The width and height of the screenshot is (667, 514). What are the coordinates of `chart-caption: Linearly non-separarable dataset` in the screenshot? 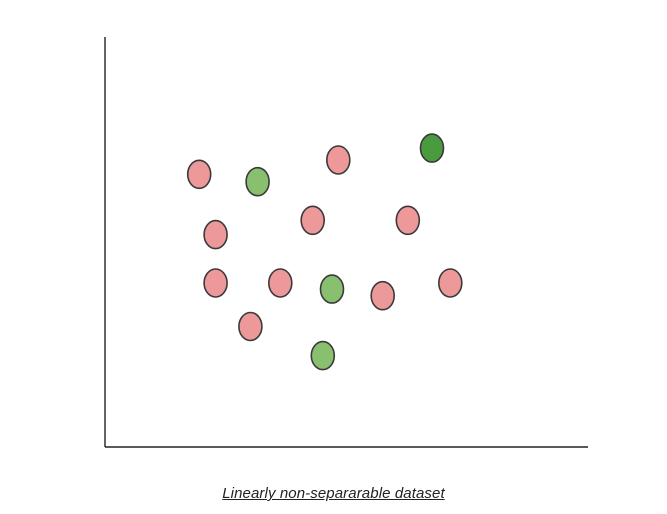 It's located at (333, 493).